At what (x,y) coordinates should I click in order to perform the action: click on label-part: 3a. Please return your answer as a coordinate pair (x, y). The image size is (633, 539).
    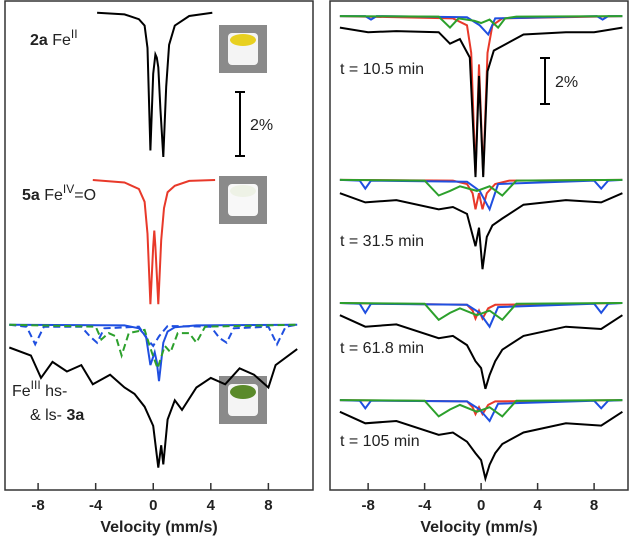
    Looking at the image, I should click on (75, 415).